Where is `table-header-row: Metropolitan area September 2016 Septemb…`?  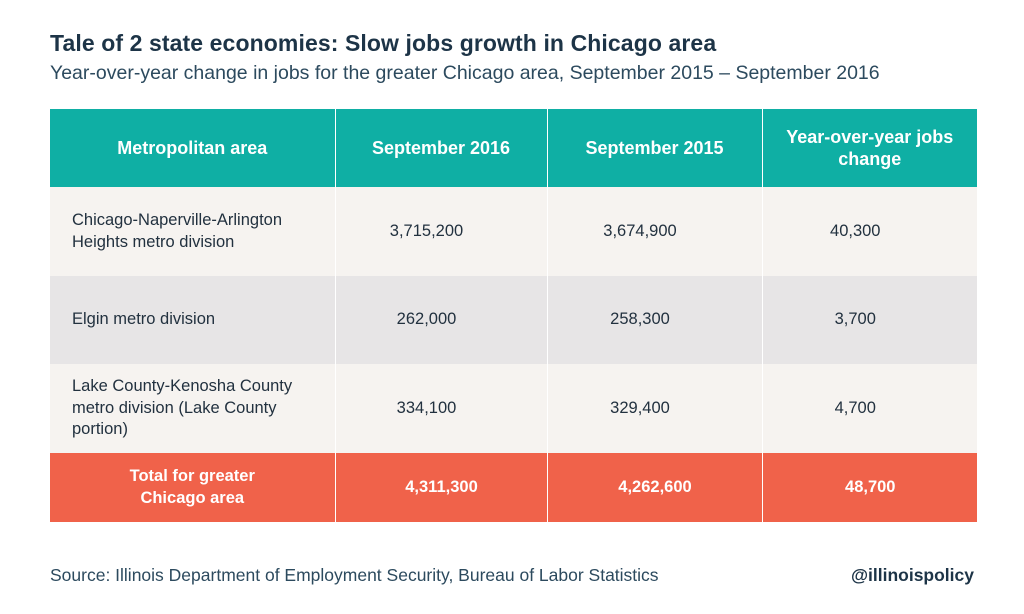
table-header-row: Metropolitan area September 2016 Septemb… is located at coordinates (513, 148).